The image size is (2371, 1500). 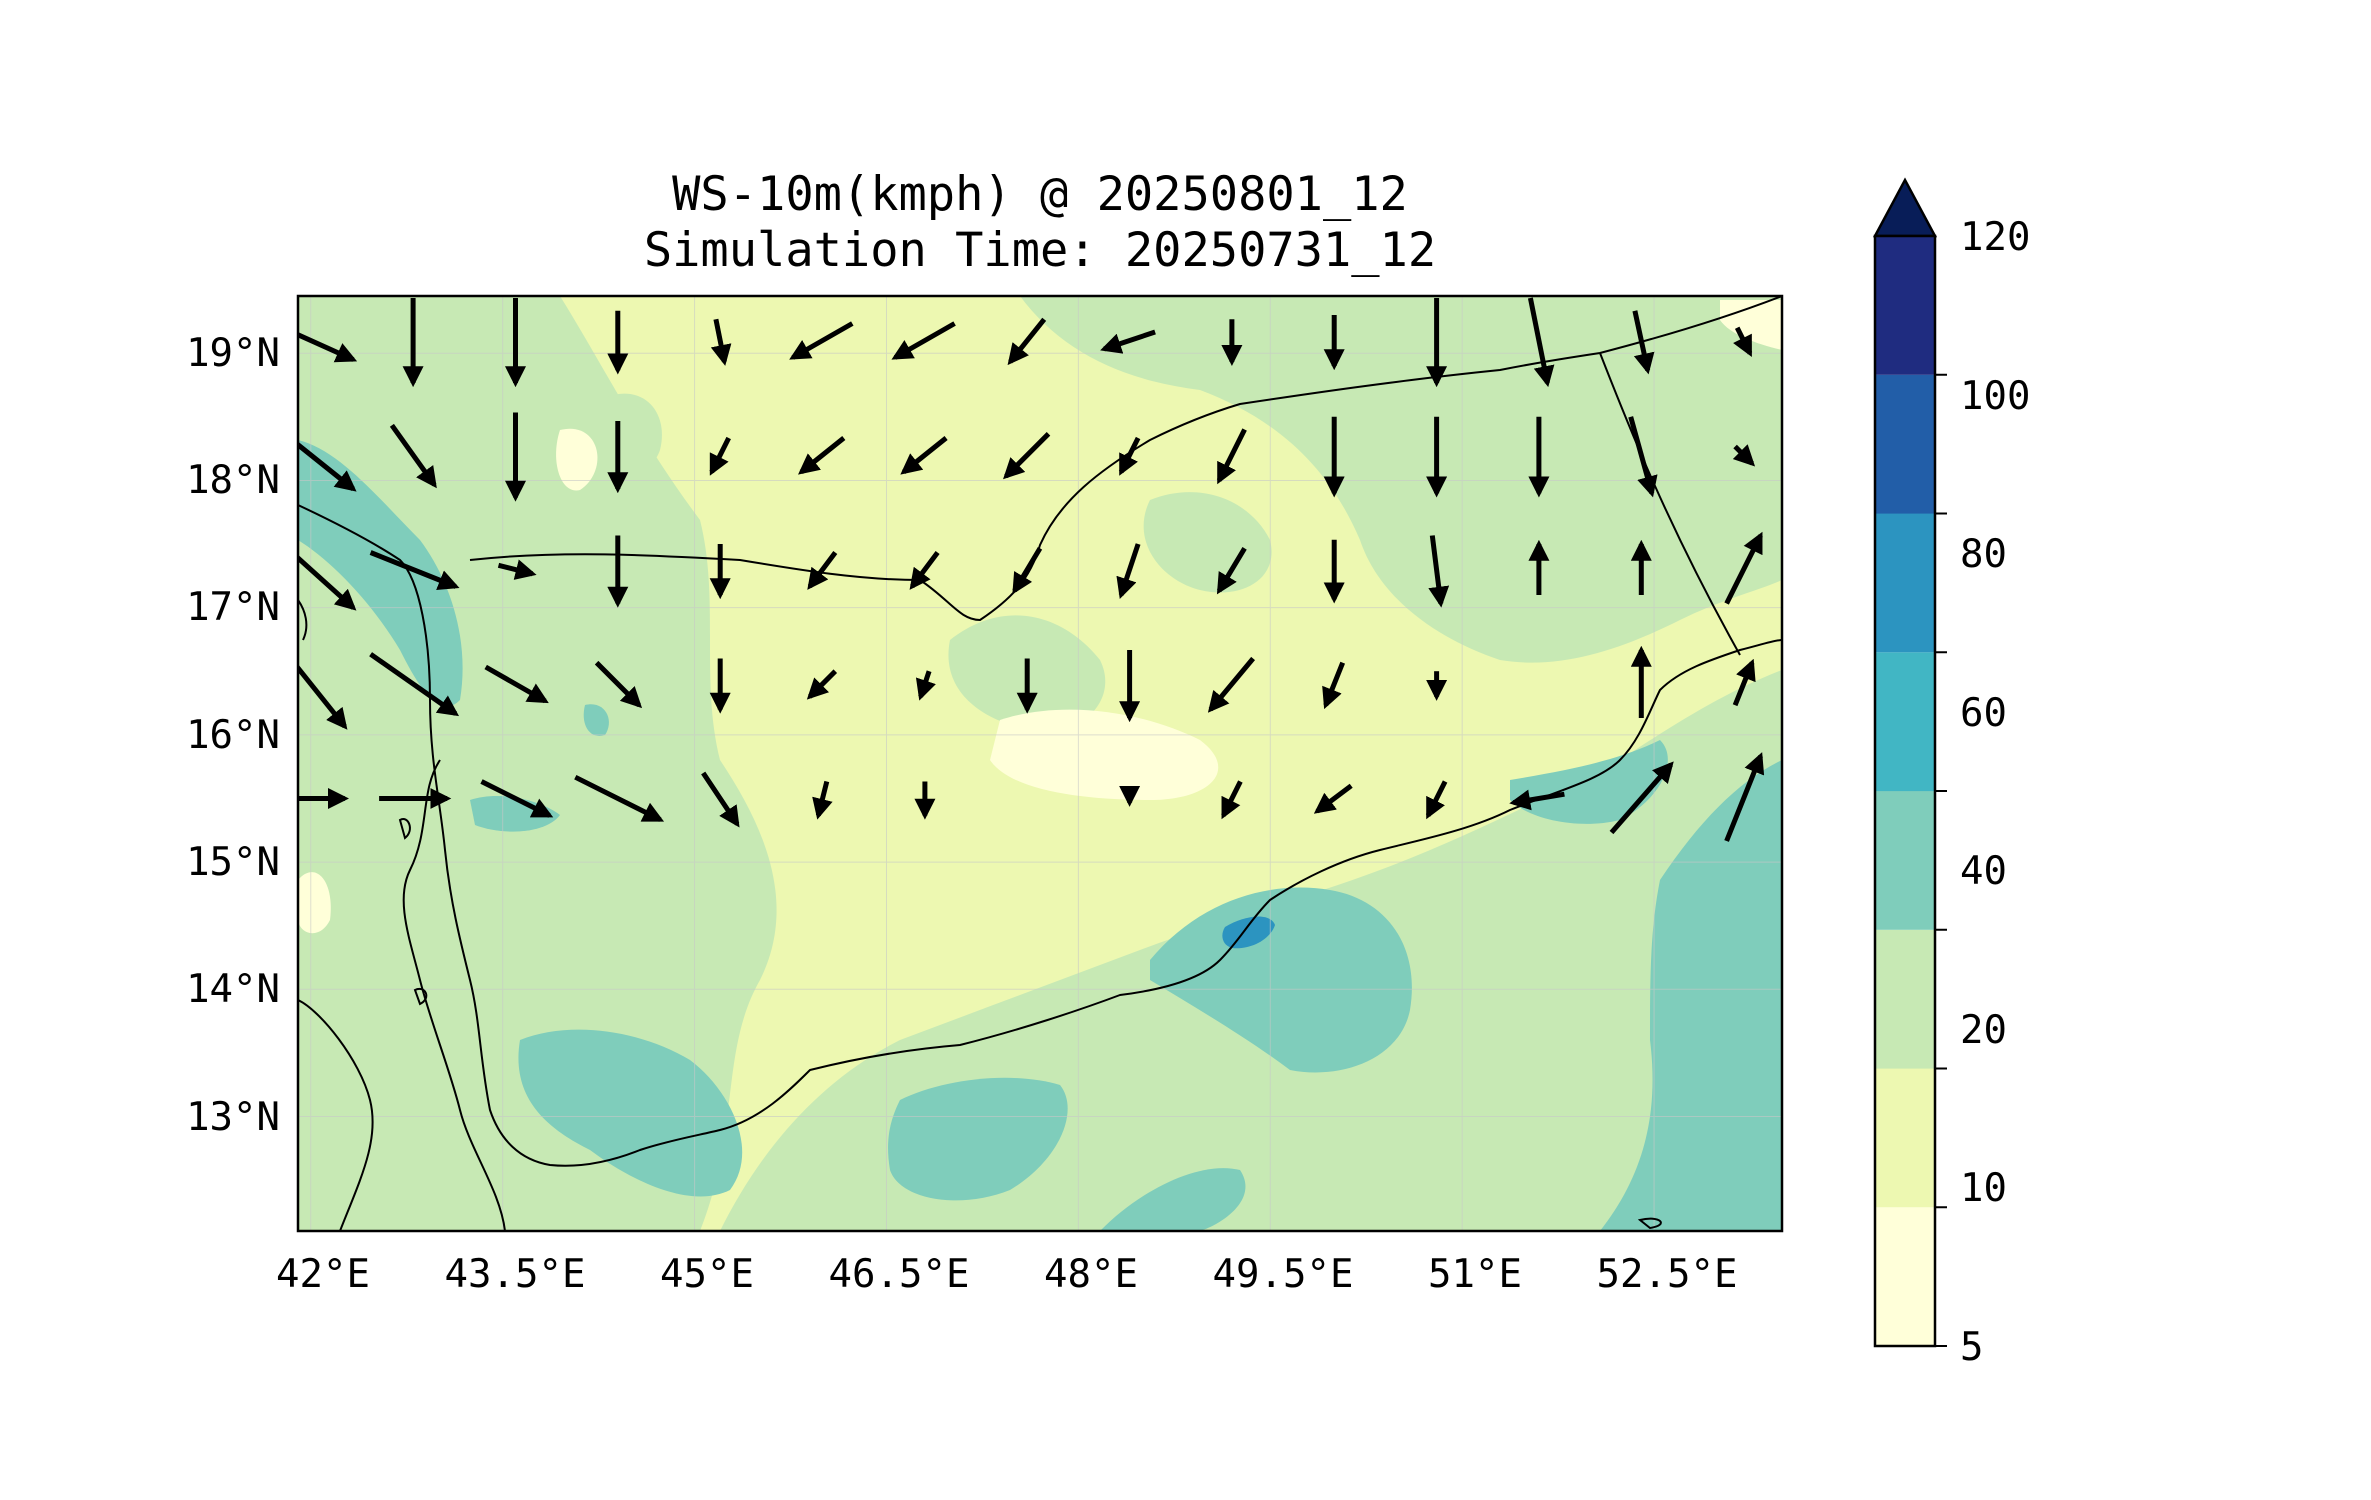 I want to click on colorbar-segments, so click(x=1905, y=791).